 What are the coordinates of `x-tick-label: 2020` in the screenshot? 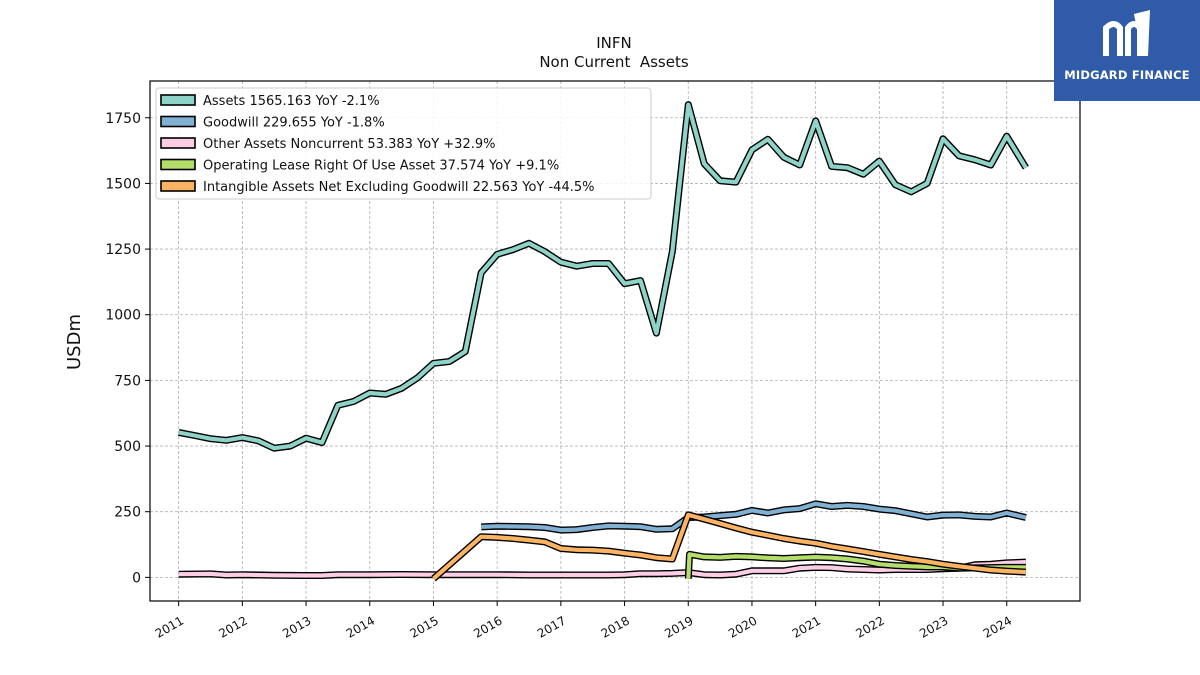 It's located at (742, 626).